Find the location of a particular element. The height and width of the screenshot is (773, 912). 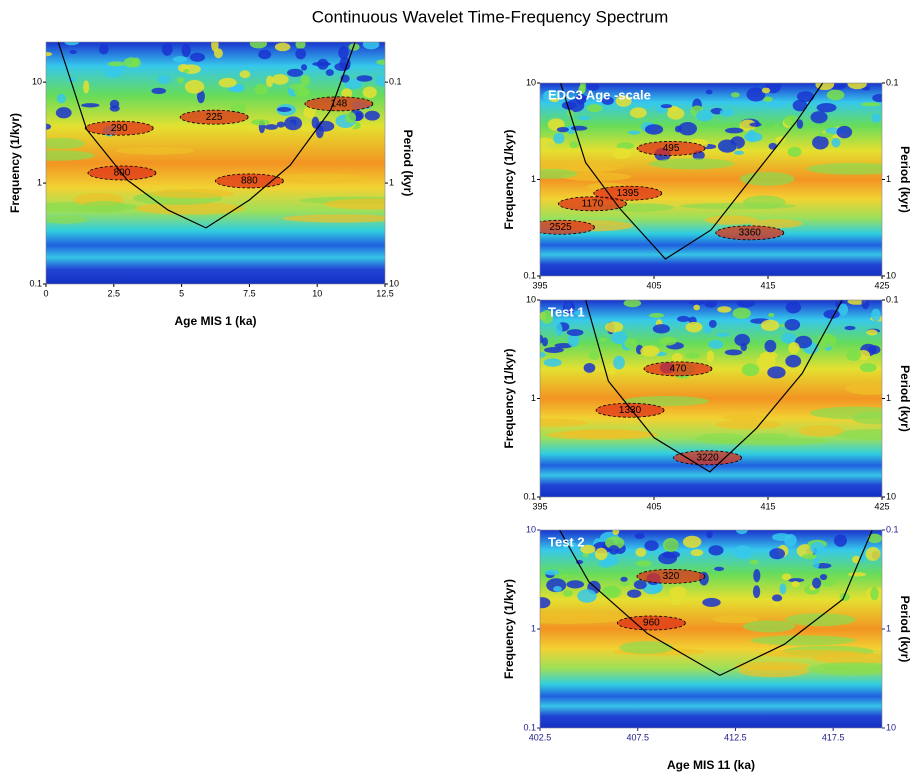

annotation: 3220 is located at coordinates (707, 457).